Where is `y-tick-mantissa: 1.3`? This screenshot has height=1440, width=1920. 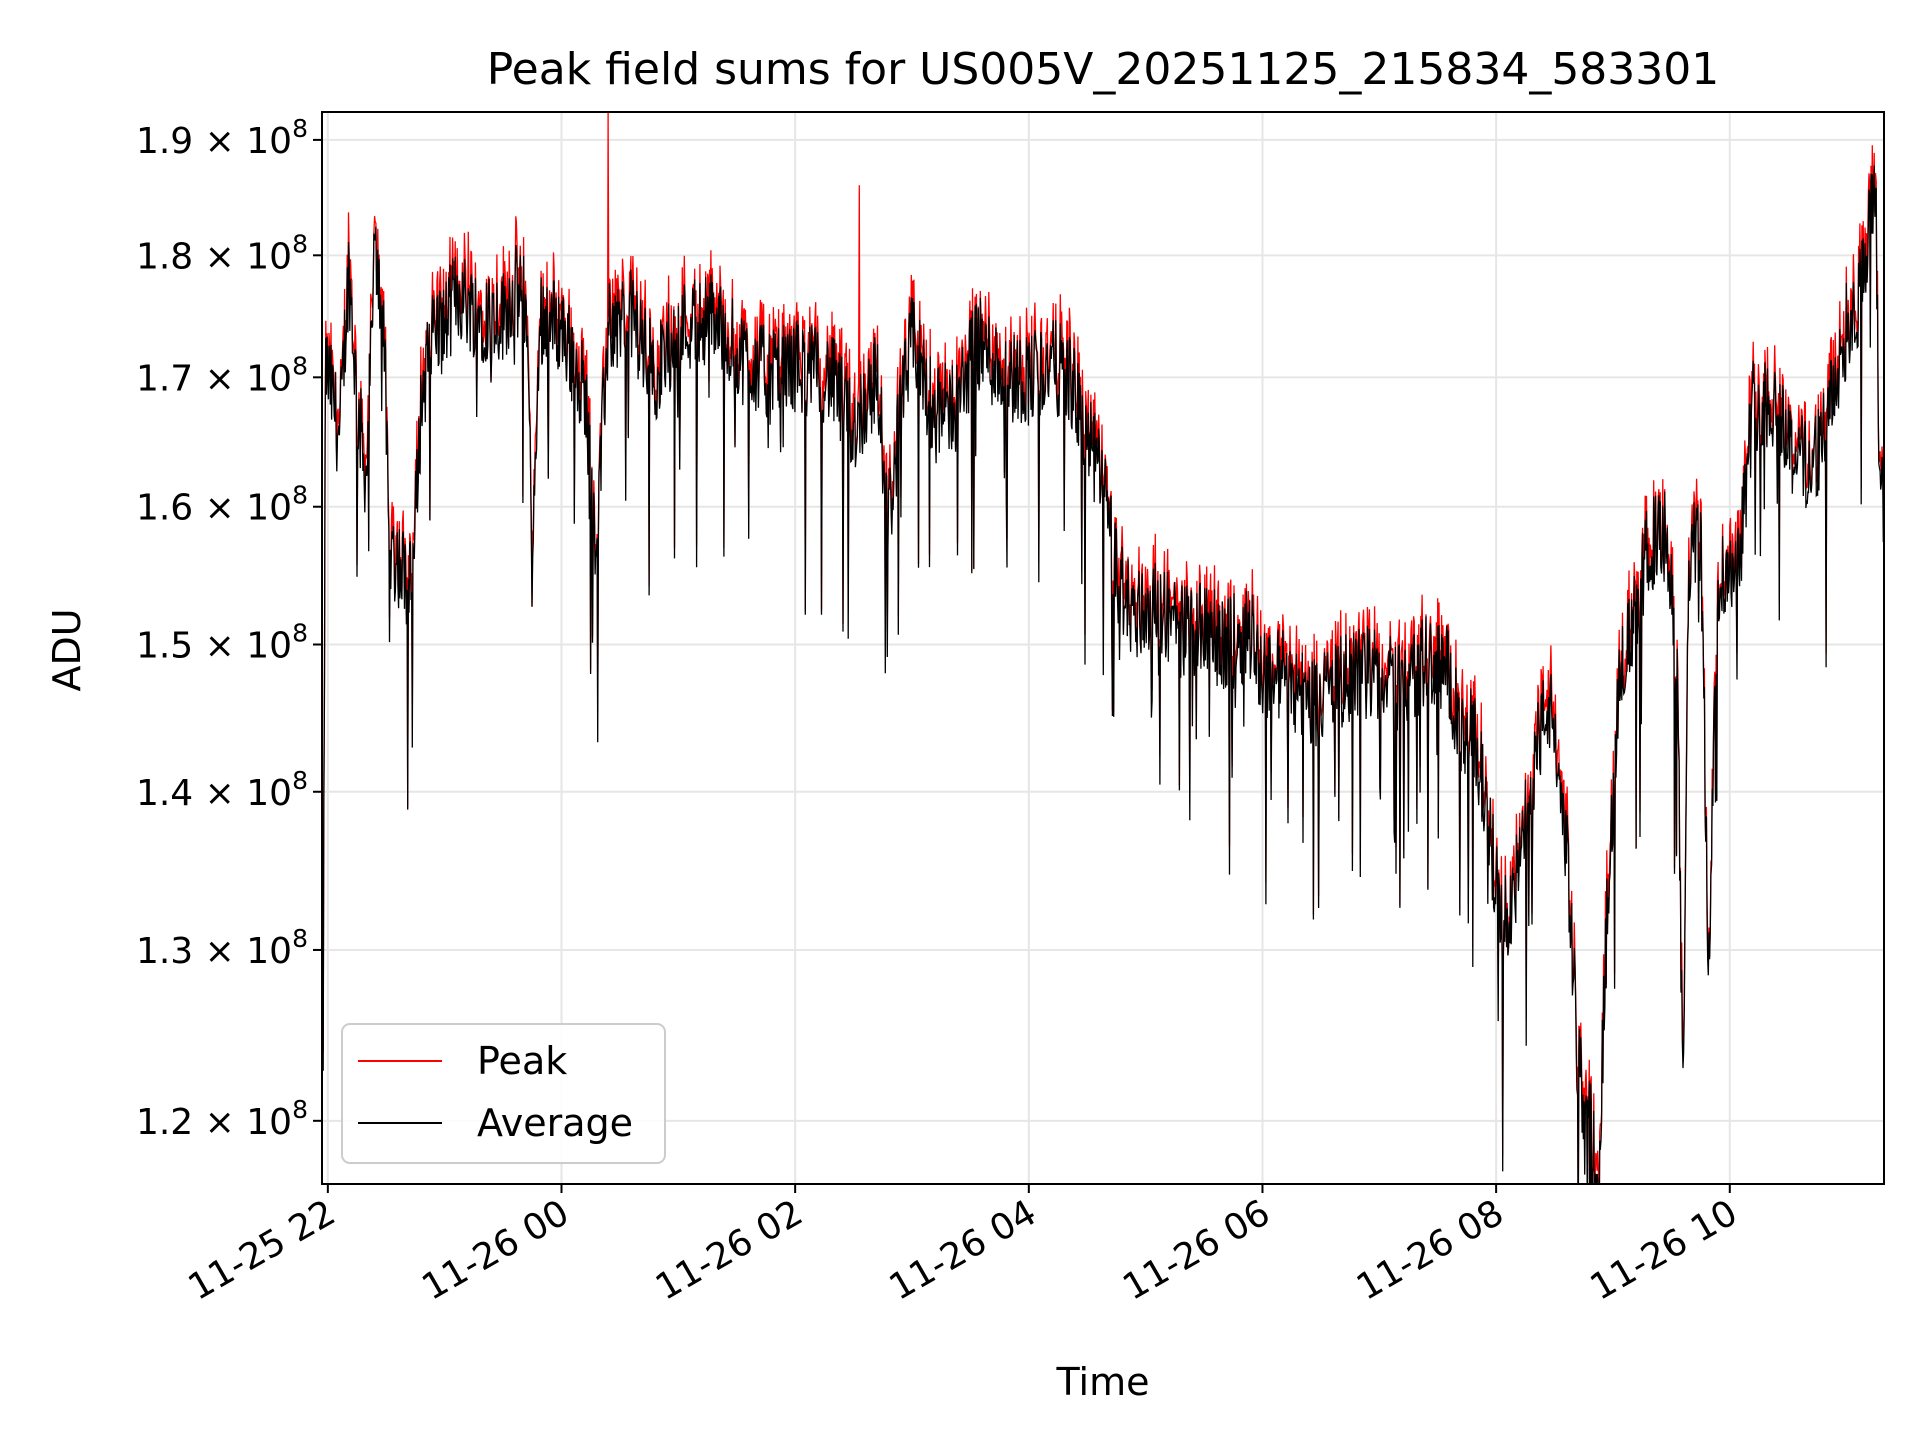 y-tick-mantissa: 1.3 is located at coordinates (164, 951).